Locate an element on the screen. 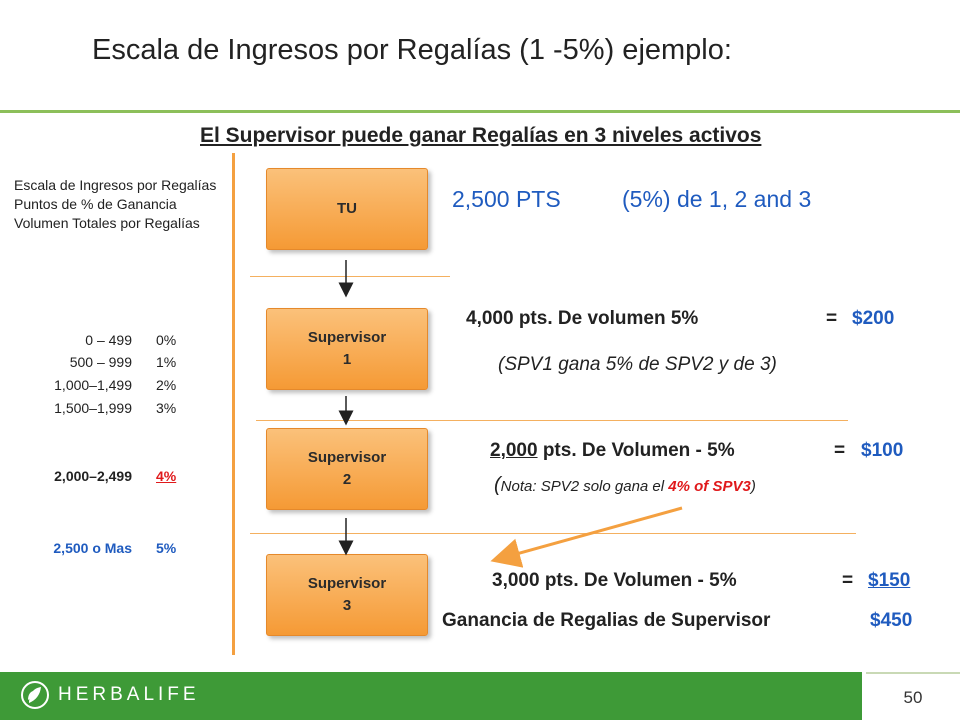 This screenshot has height=722, width=960. spv2-equals: = is located at coordinates (840, 450).